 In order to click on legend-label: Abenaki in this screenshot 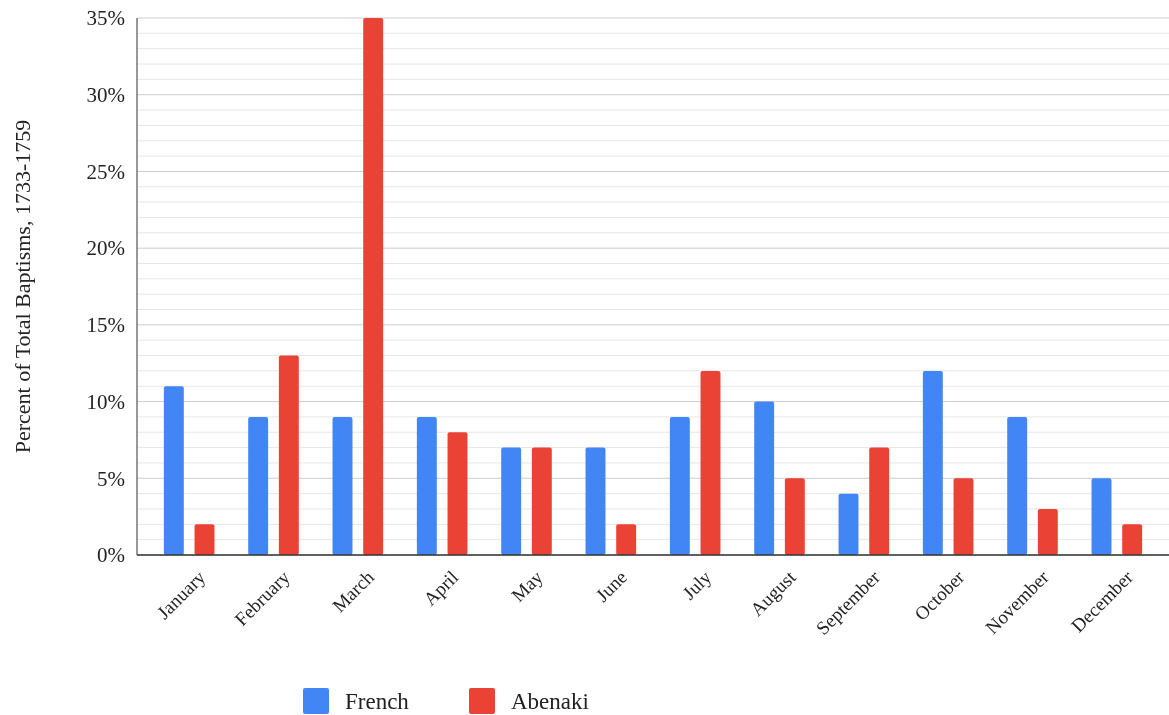, I will do `click(550, 702)`.